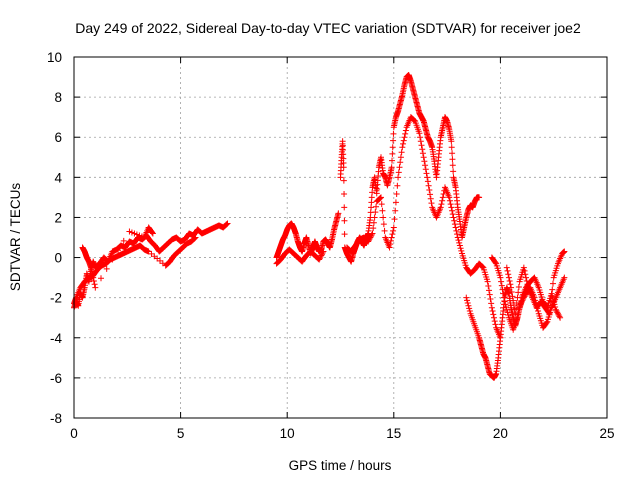 This screenshot has height=480, width=640. What do you see at coordinates (58, 258) in the screenshot?
I see `y-tick-label: 0` at bounding box center [58, 258].